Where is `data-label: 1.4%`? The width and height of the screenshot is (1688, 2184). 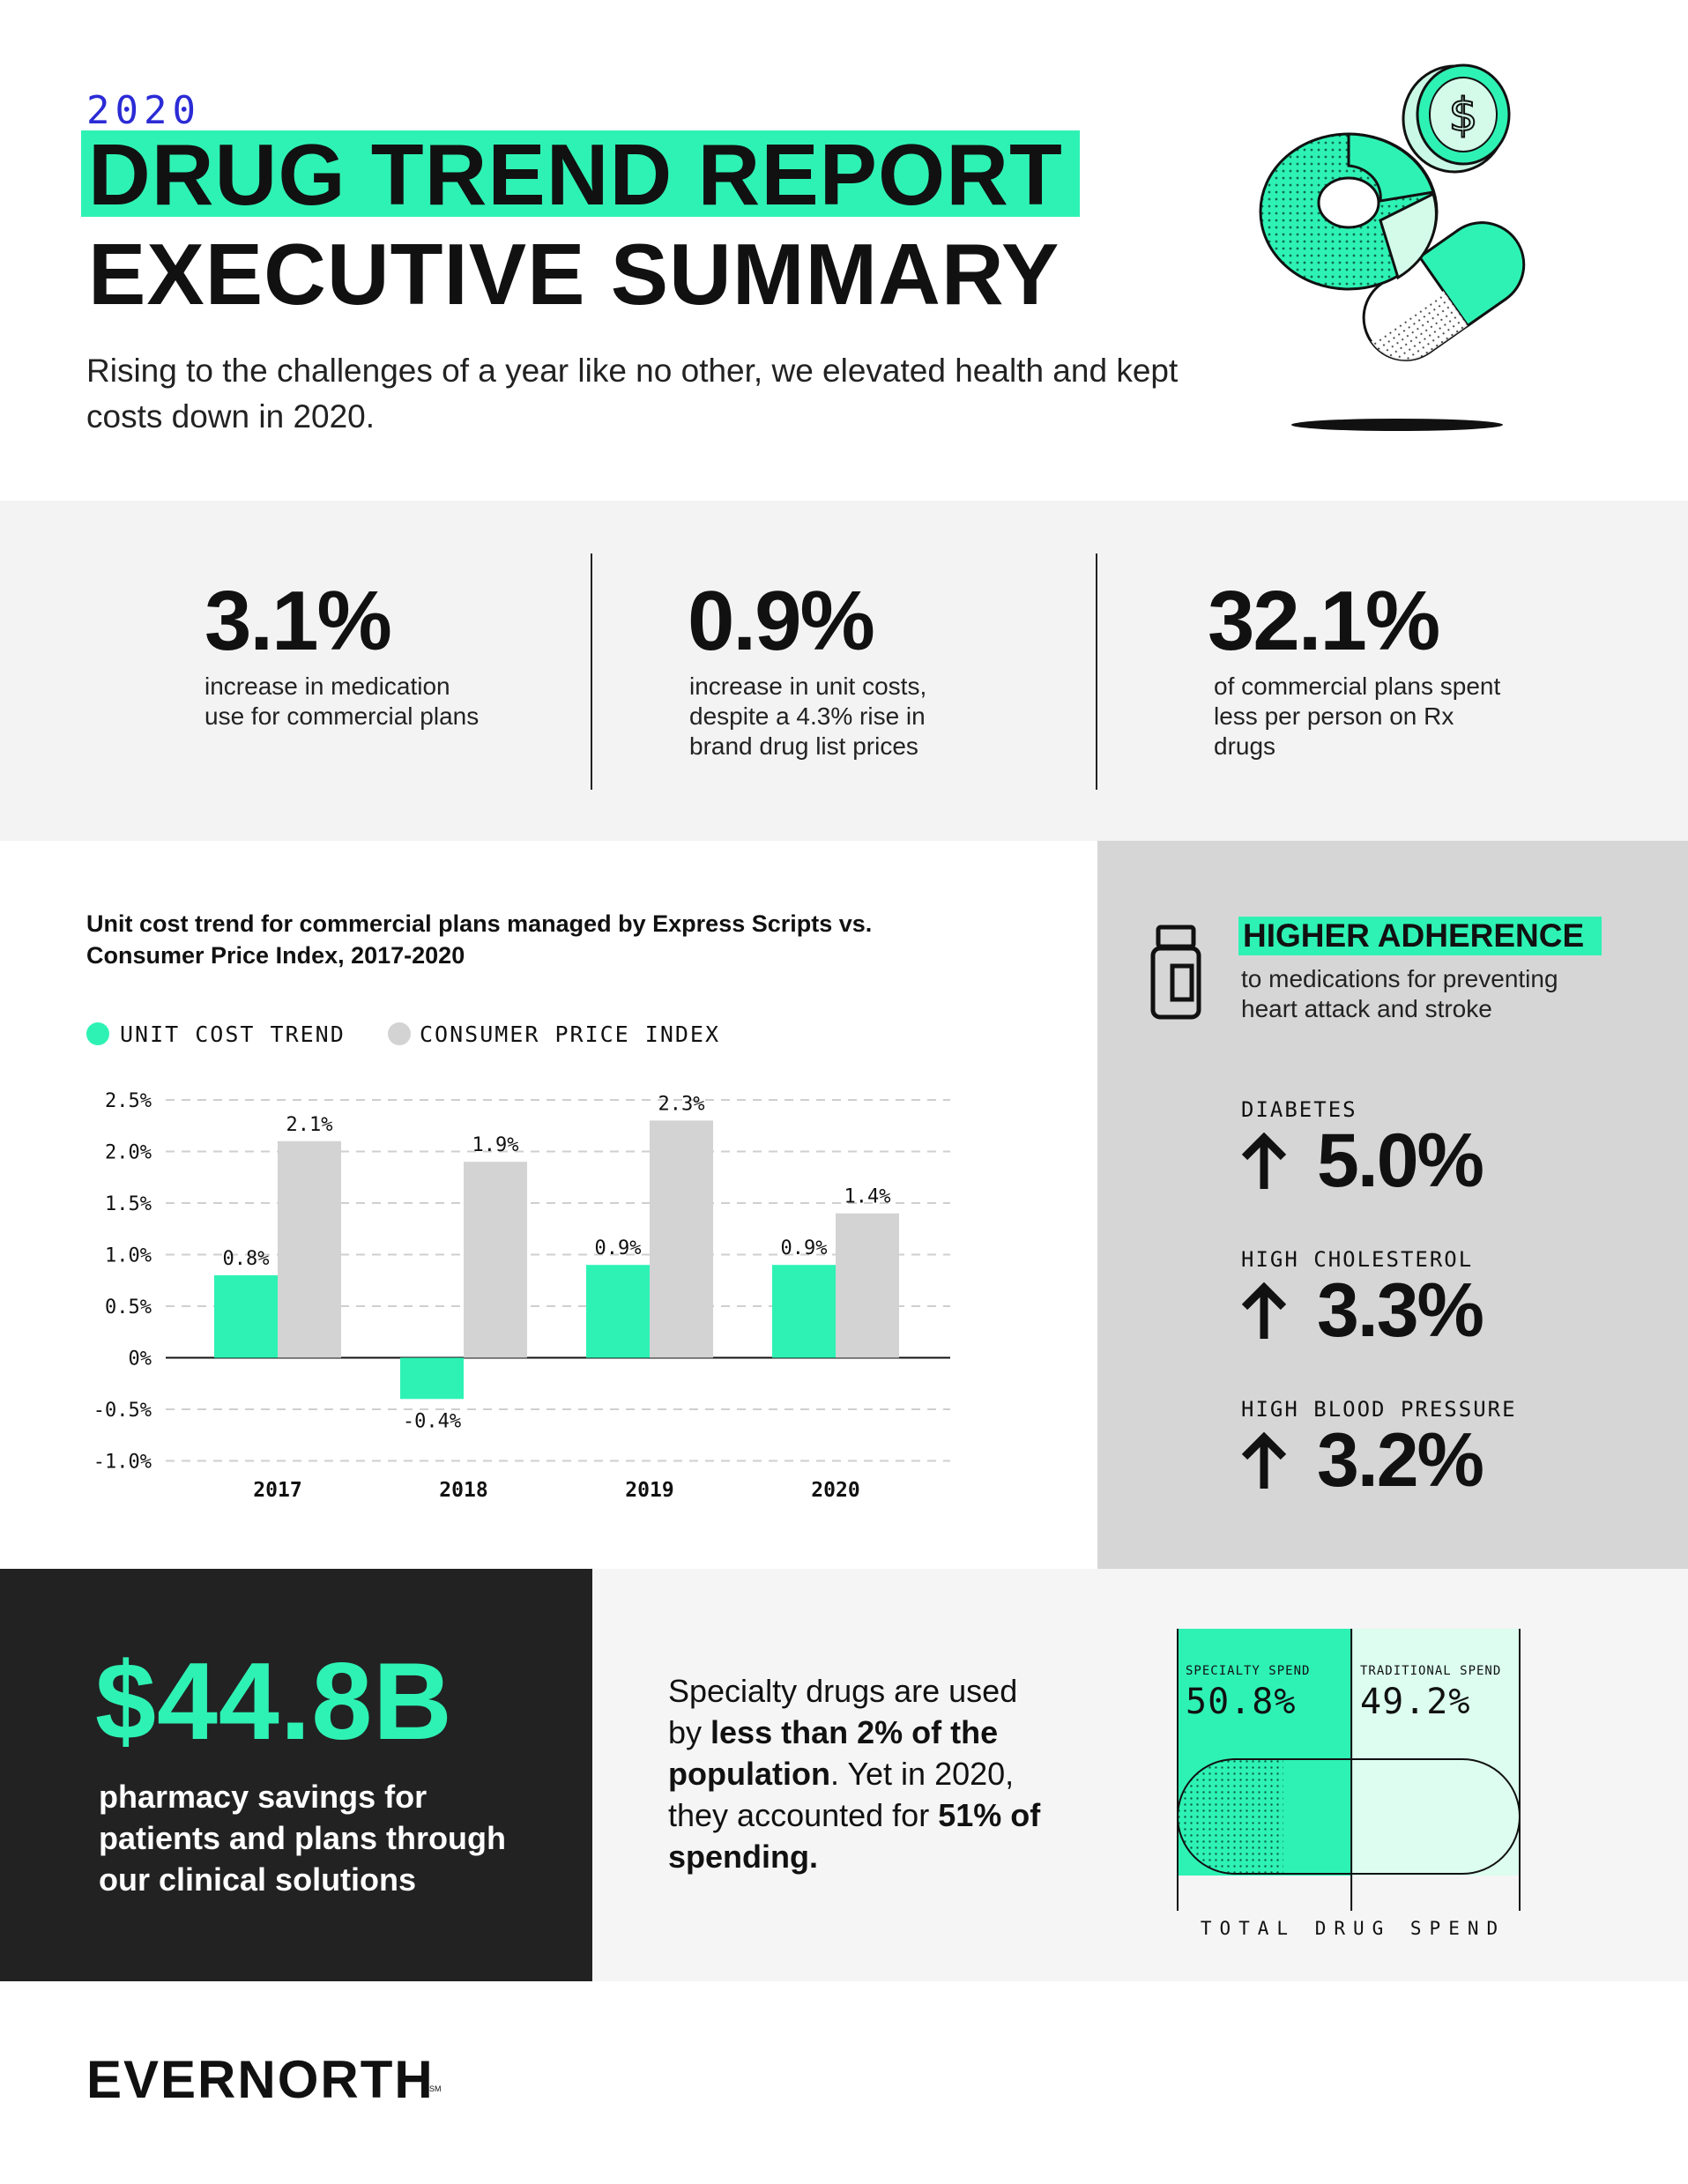 data-label: 1.4% is located at coordinates (868, 1197).